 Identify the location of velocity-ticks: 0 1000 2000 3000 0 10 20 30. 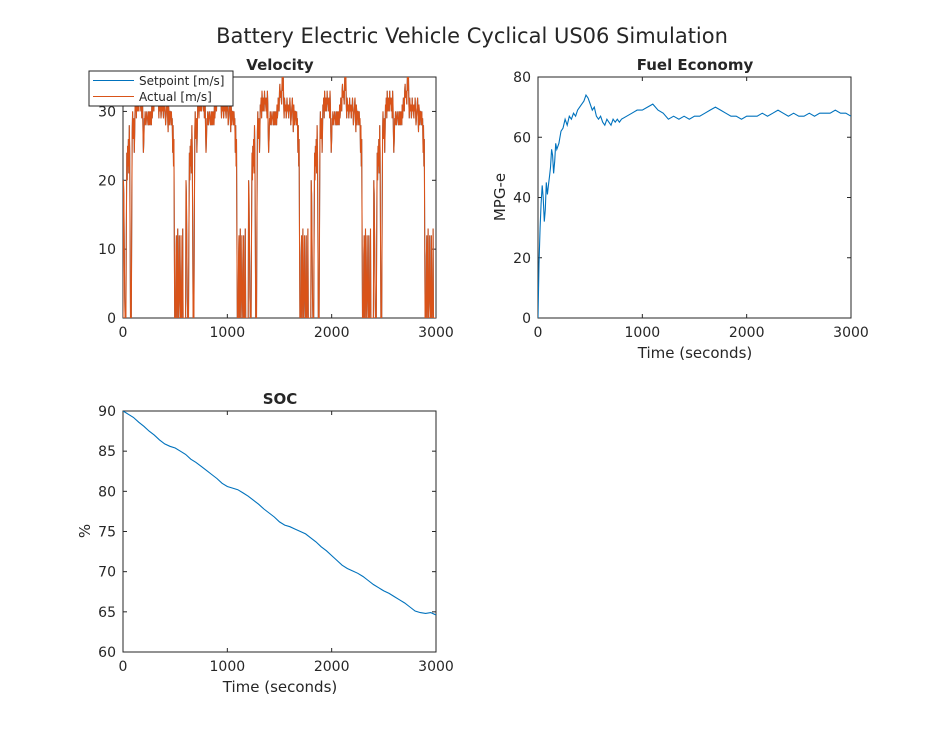
(276, 209).